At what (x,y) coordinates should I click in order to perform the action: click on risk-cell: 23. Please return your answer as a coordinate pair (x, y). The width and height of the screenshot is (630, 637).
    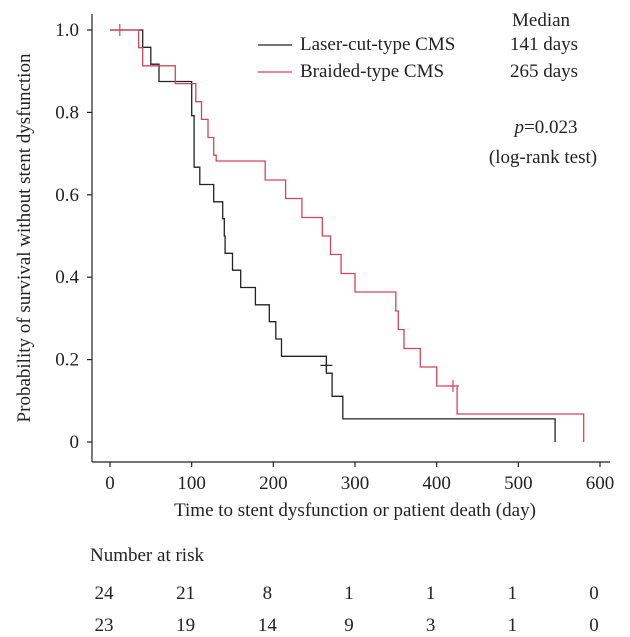
    Looking at the image, I should click on (104, 625).